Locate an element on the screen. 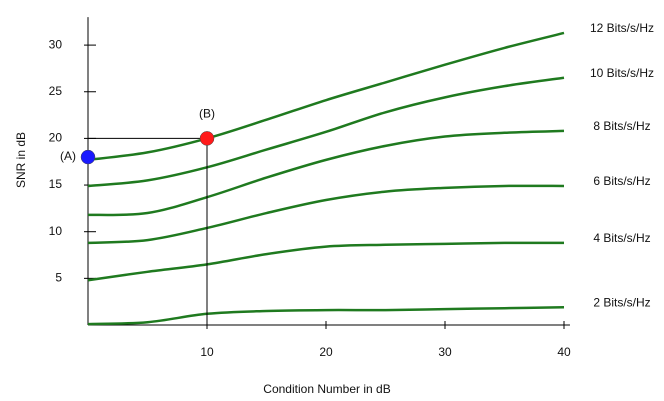 This screenshot has height=401, width=664. y-tick-label: 25 is located at coordinates (56, 91).